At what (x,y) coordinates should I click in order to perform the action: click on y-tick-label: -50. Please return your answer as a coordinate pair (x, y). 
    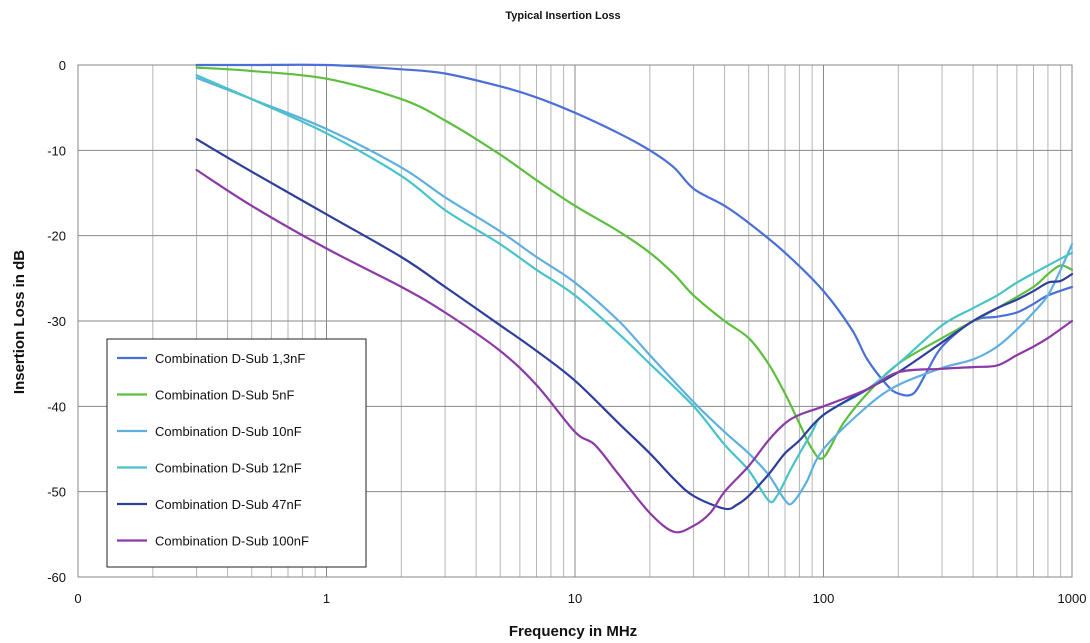
    Looking at the image, I should click on (56, 492).